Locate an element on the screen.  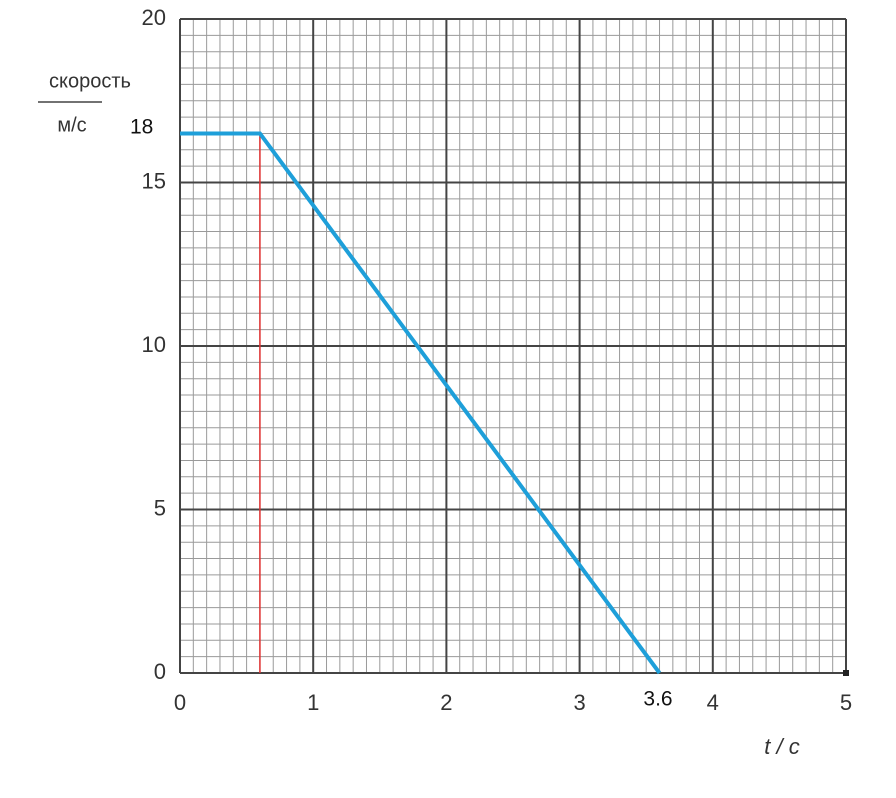
x-tick-label: 1 is located at coordinates (313, 702).